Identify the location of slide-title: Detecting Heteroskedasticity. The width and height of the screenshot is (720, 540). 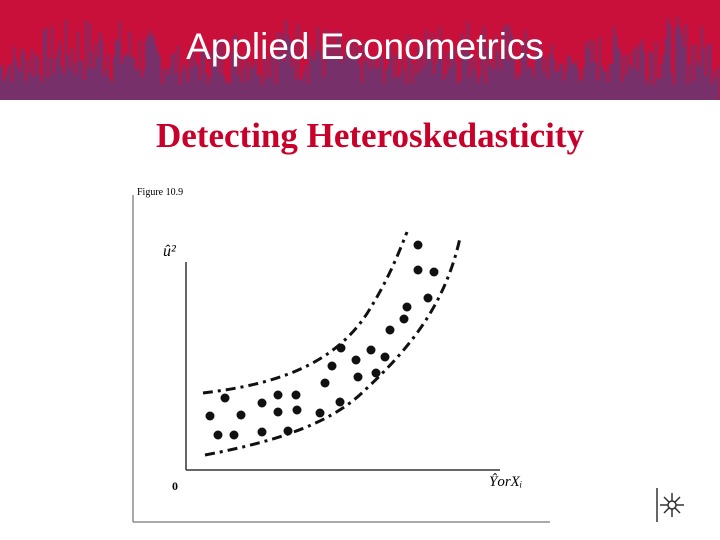
(370, 135).